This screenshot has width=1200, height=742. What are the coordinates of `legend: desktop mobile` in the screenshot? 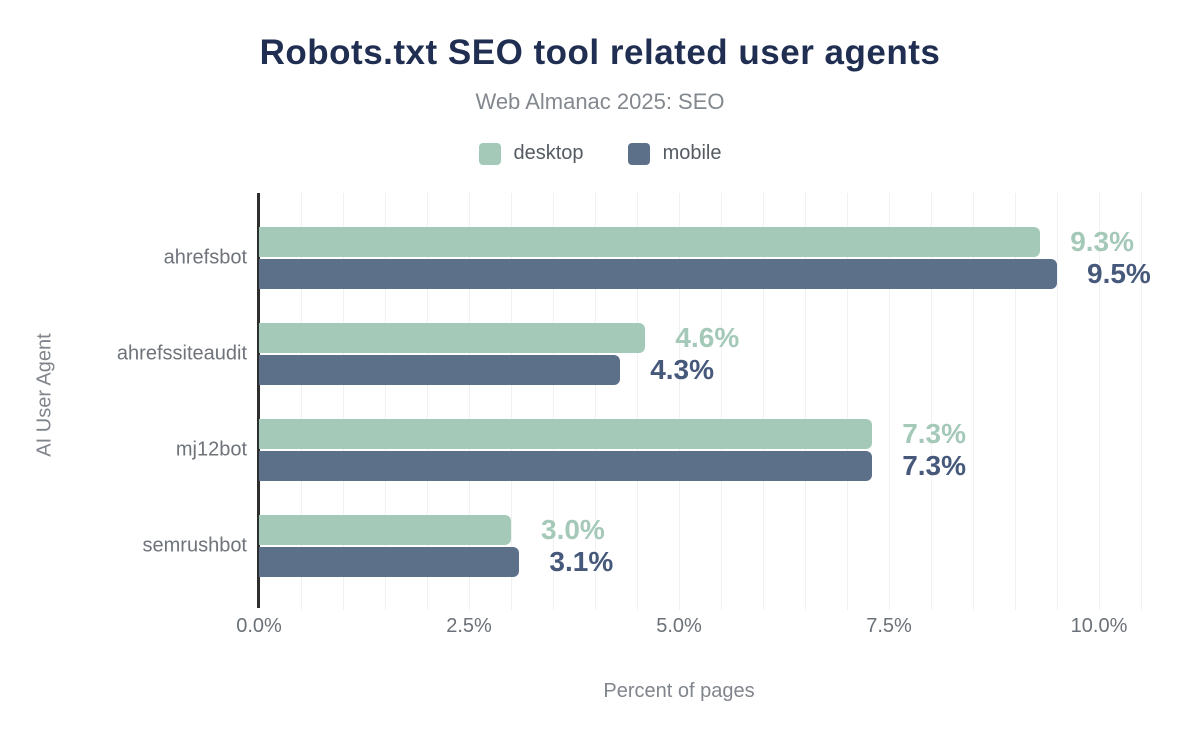 It's located at (600, 153).